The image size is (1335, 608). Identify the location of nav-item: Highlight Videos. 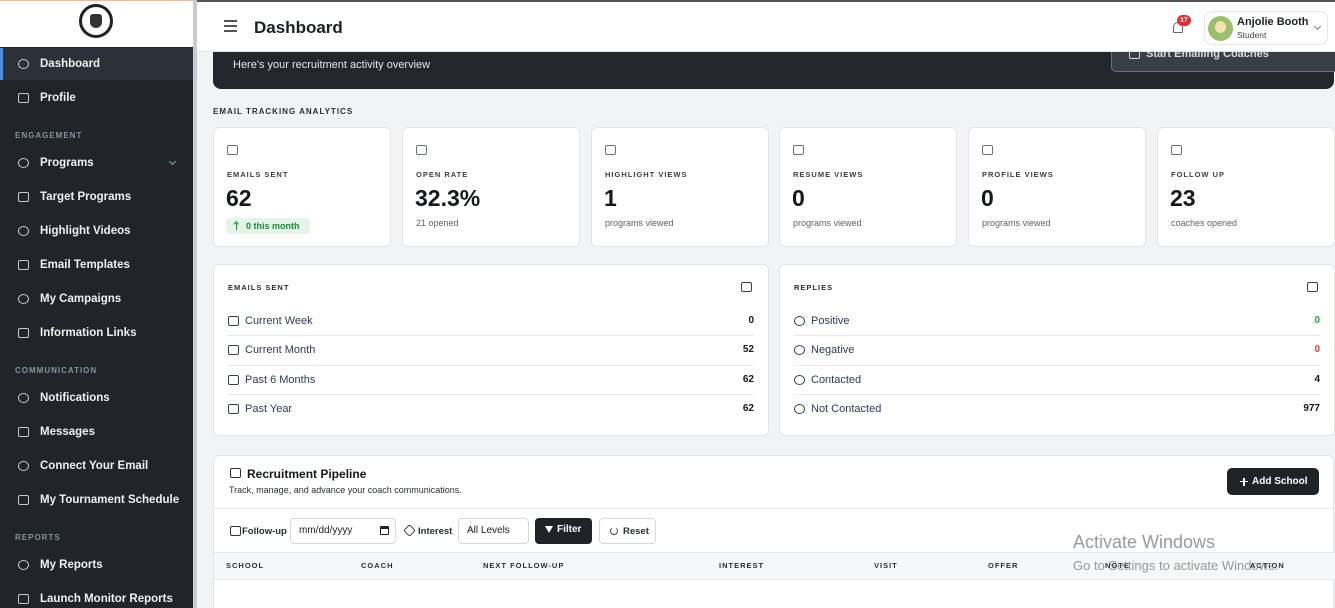
(96, 231).